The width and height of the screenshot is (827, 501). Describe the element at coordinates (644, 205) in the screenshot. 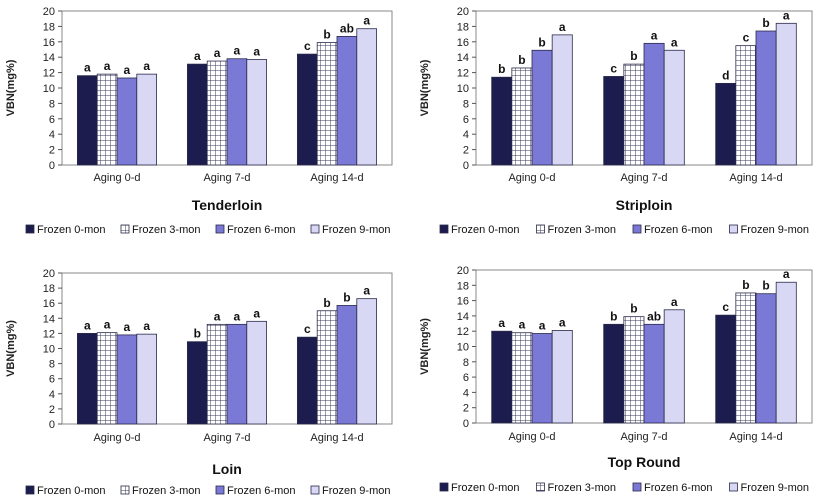

I see `panel-title: Striploin` at that location.